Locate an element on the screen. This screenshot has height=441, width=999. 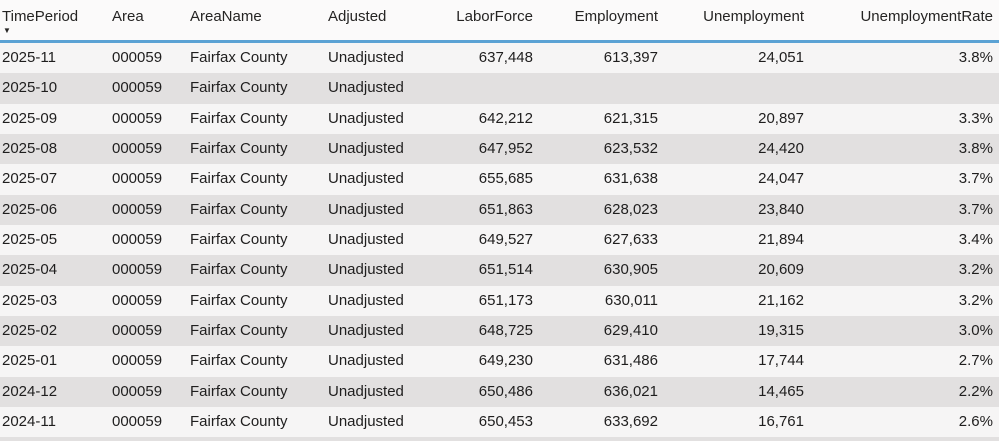
table-cell: 24,047 is located at coordinates (781, 179).